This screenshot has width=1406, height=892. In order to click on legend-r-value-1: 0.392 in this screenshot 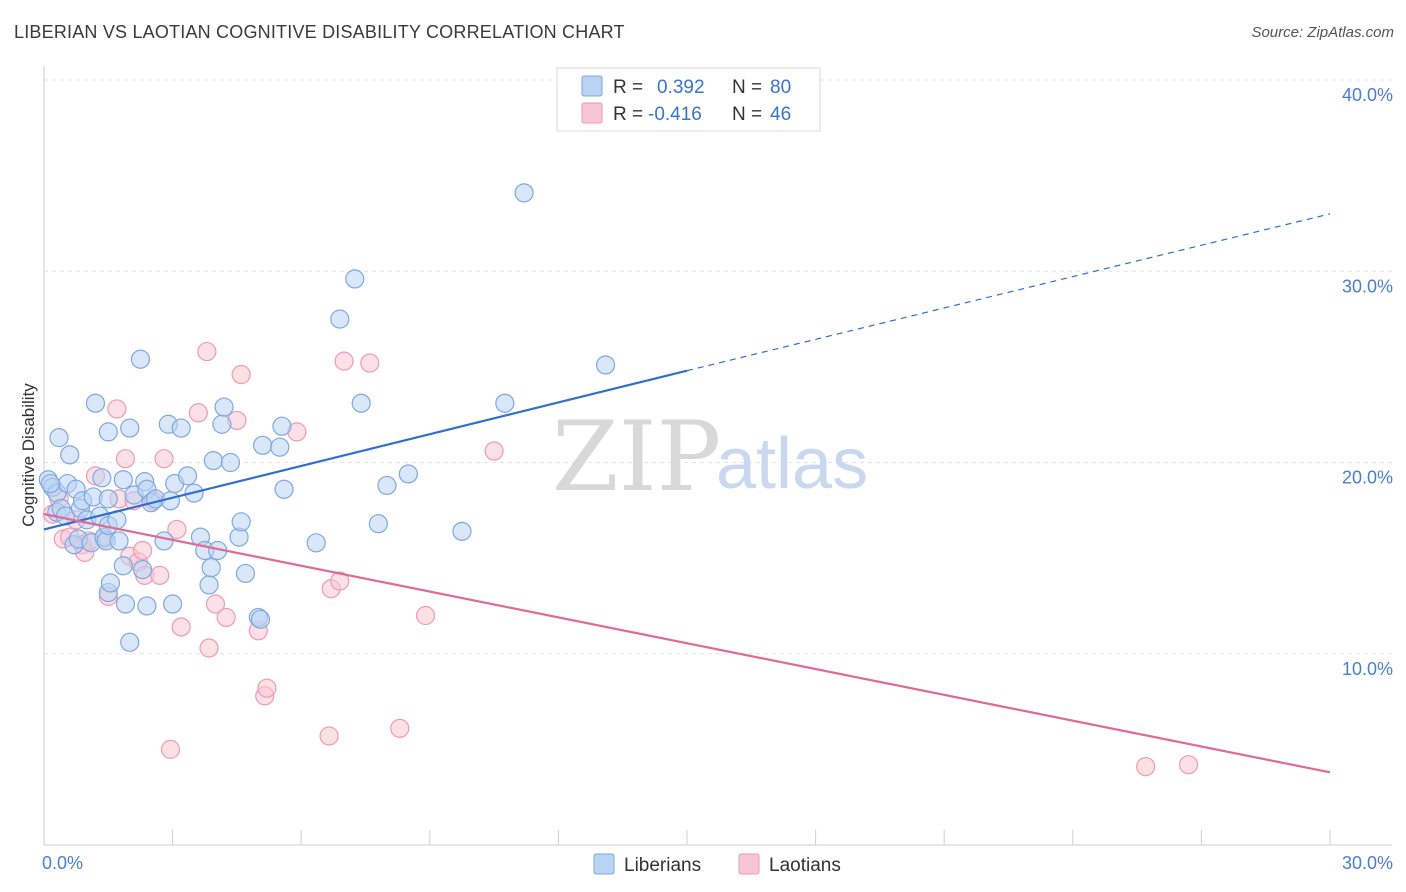, I will do `click(681, 87)`.